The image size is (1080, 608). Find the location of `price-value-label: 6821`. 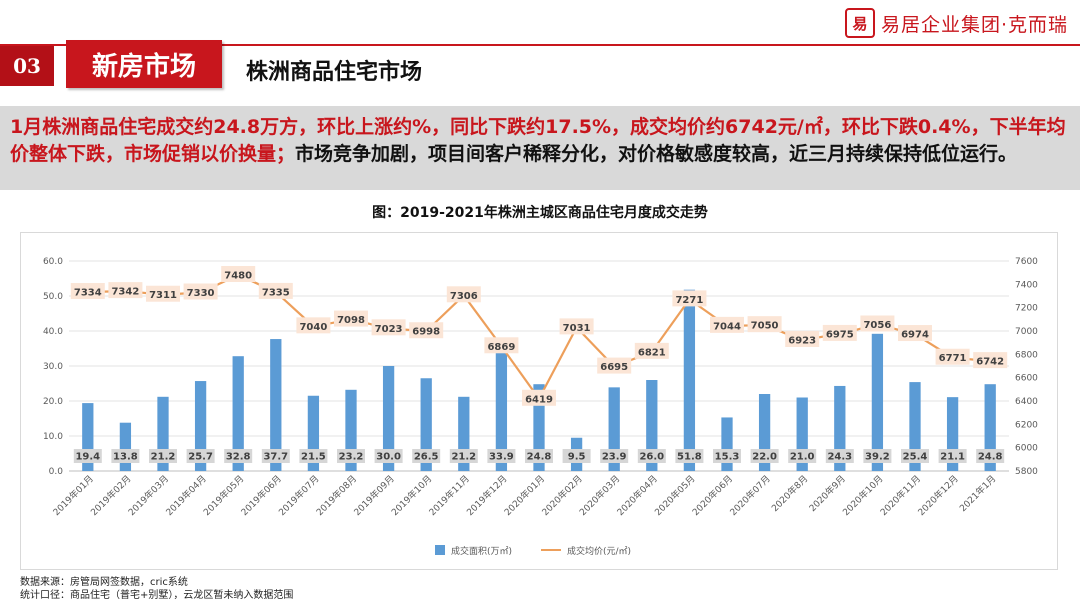

price-value-label: 6821 is located at coordinates (652, 352).